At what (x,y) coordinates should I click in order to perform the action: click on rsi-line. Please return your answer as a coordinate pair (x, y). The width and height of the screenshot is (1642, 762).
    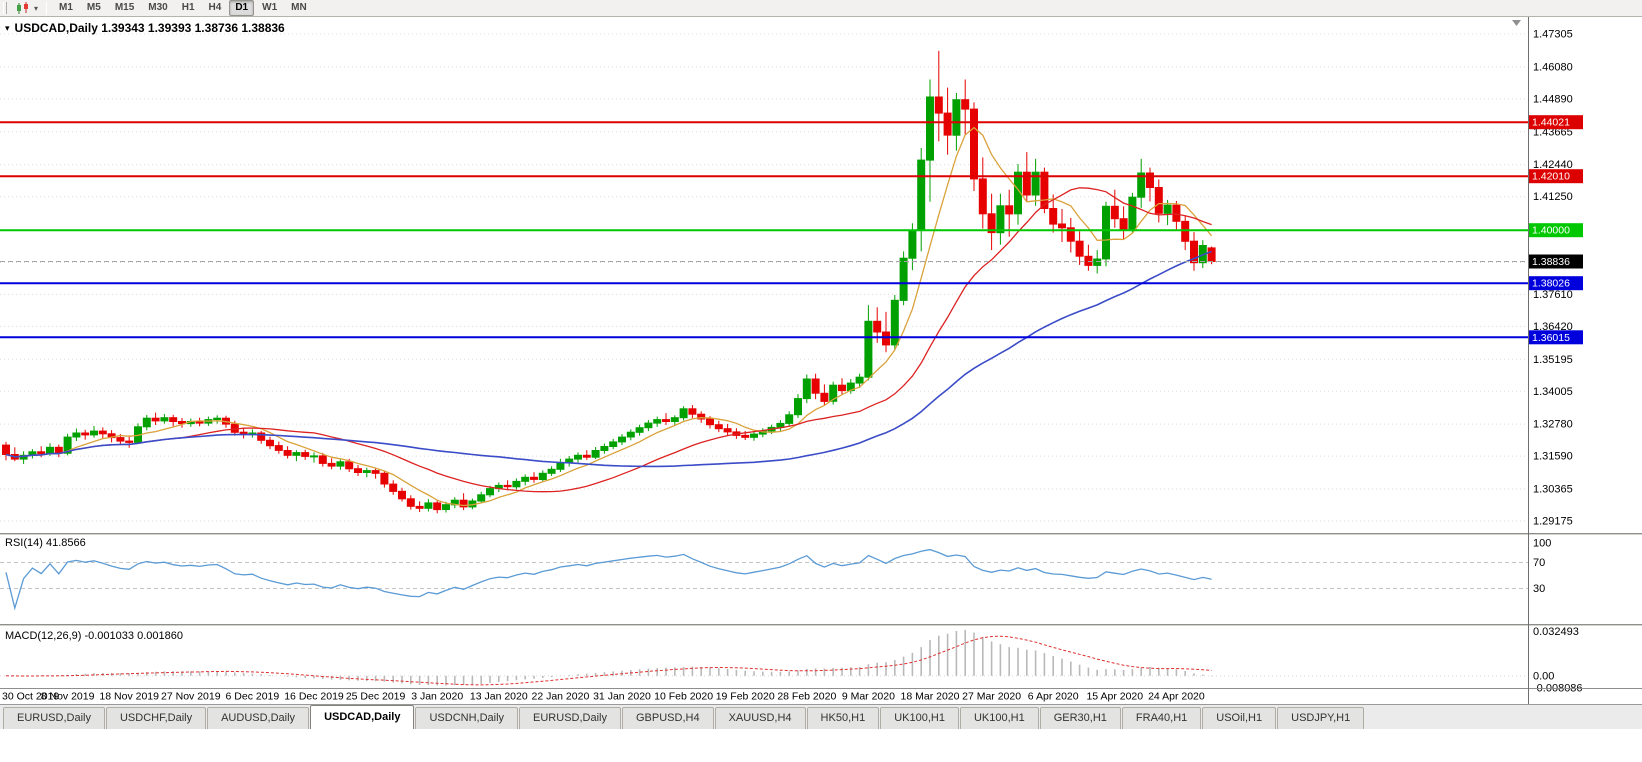
    Looking at the image, I should click on (608, 579).